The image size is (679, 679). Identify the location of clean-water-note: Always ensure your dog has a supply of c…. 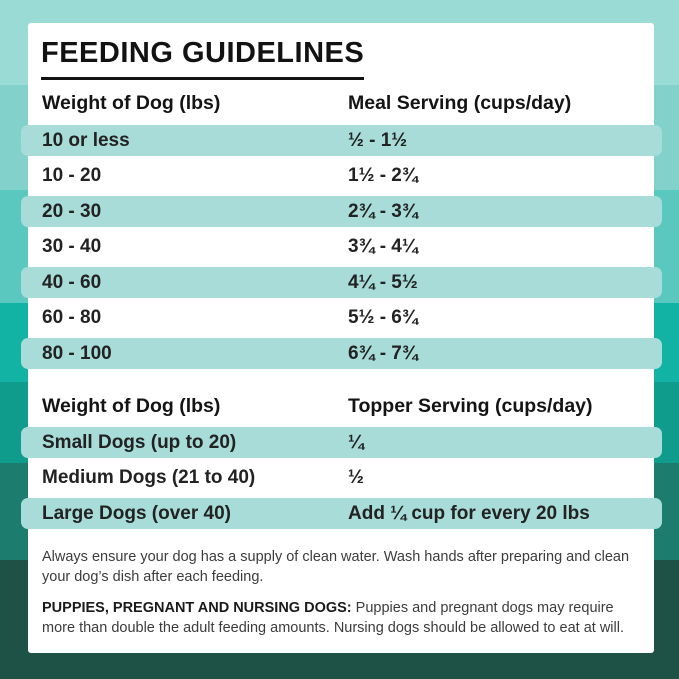
(336, 567).